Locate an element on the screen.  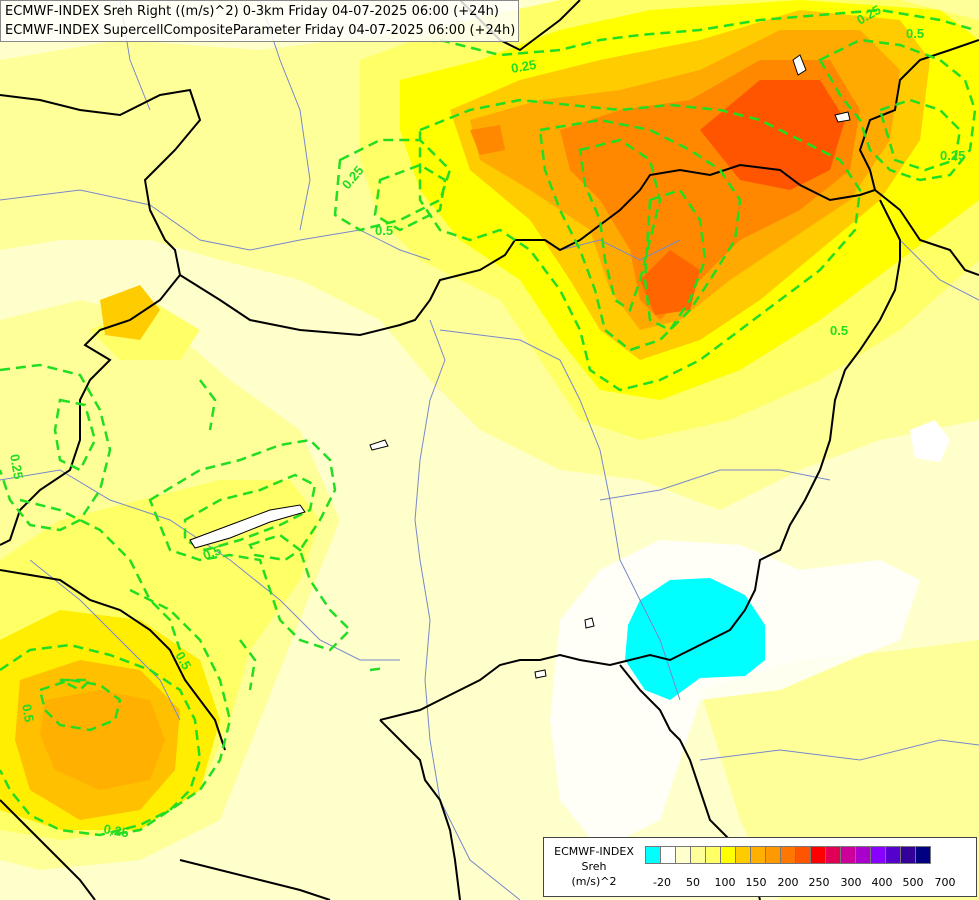
legend-swatches is located at coordinates (788, 855).